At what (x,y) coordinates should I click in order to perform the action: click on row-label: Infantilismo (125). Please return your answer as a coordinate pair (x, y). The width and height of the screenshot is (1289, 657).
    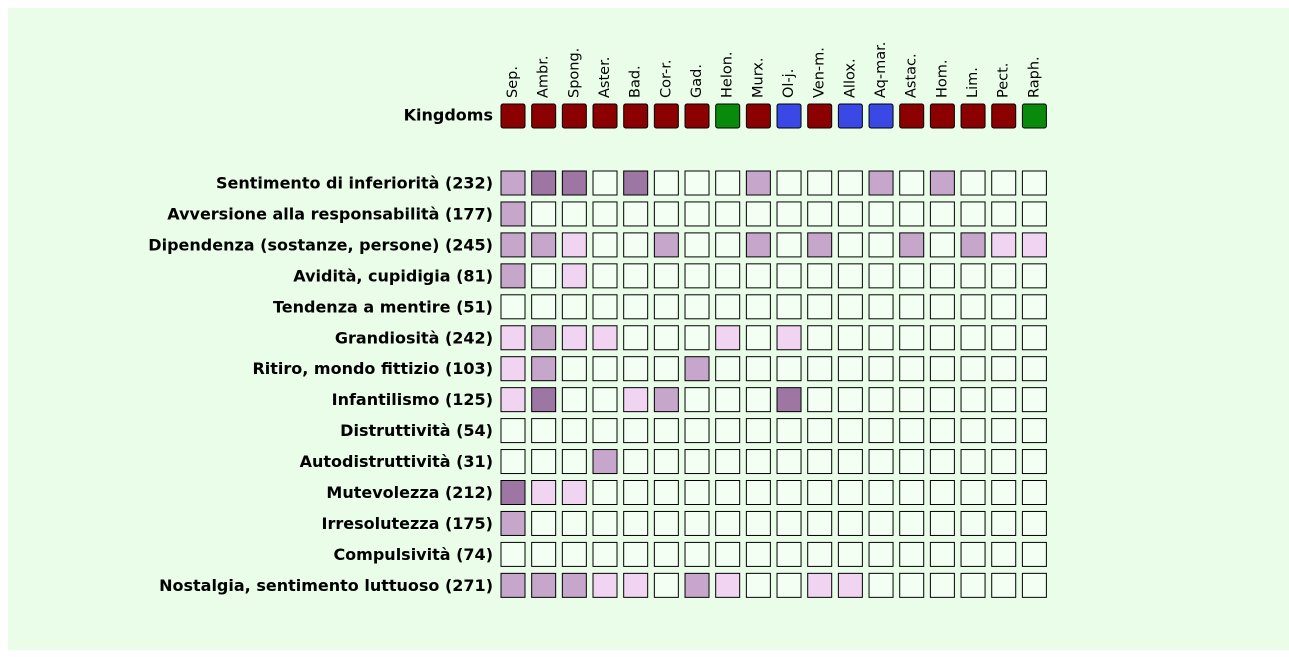
    Looking at the image, I should click on (412, 399).